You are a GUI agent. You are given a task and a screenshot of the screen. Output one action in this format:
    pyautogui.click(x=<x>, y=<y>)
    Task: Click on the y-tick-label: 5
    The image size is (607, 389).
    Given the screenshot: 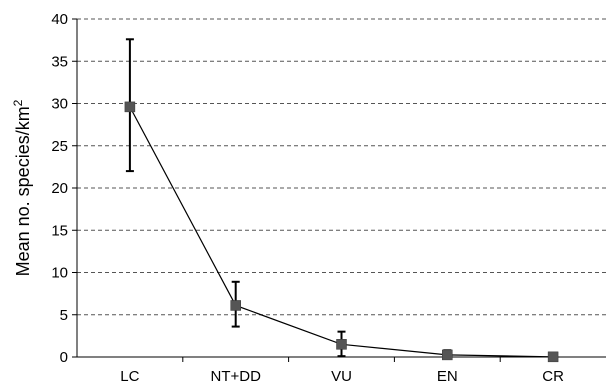 What is the action you would take?
    pyautogui.click(x=64, y=315)
    